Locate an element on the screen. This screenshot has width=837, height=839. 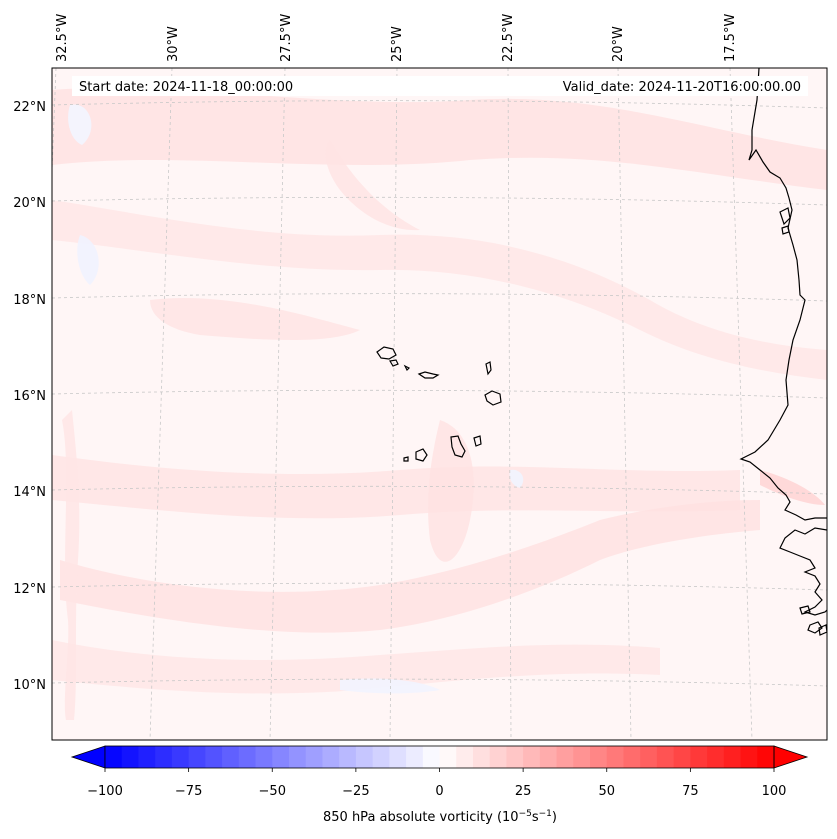
colorbar-segments is located at coordinates (440, 757).